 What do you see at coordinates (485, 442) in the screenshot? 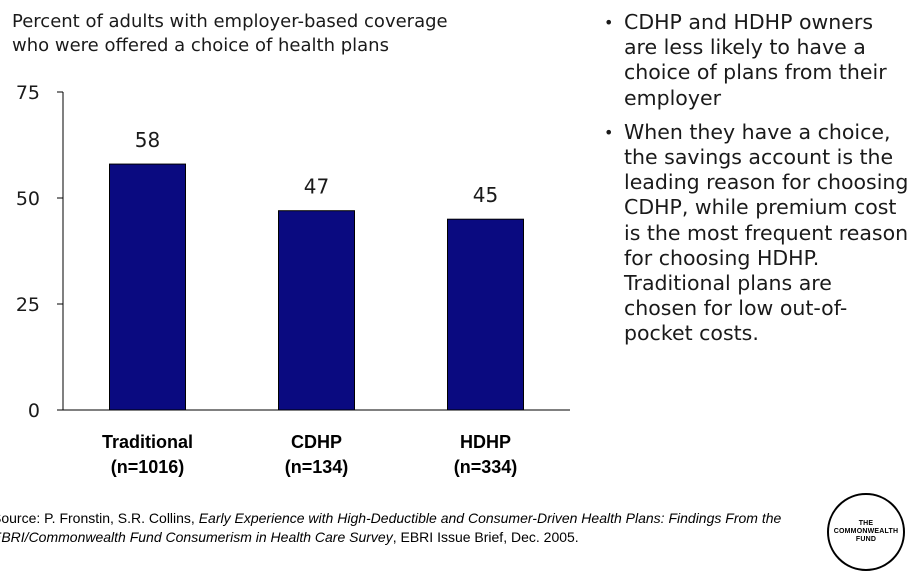
I see `x-tick-label: HDHP` at bounding box center [485, 442].